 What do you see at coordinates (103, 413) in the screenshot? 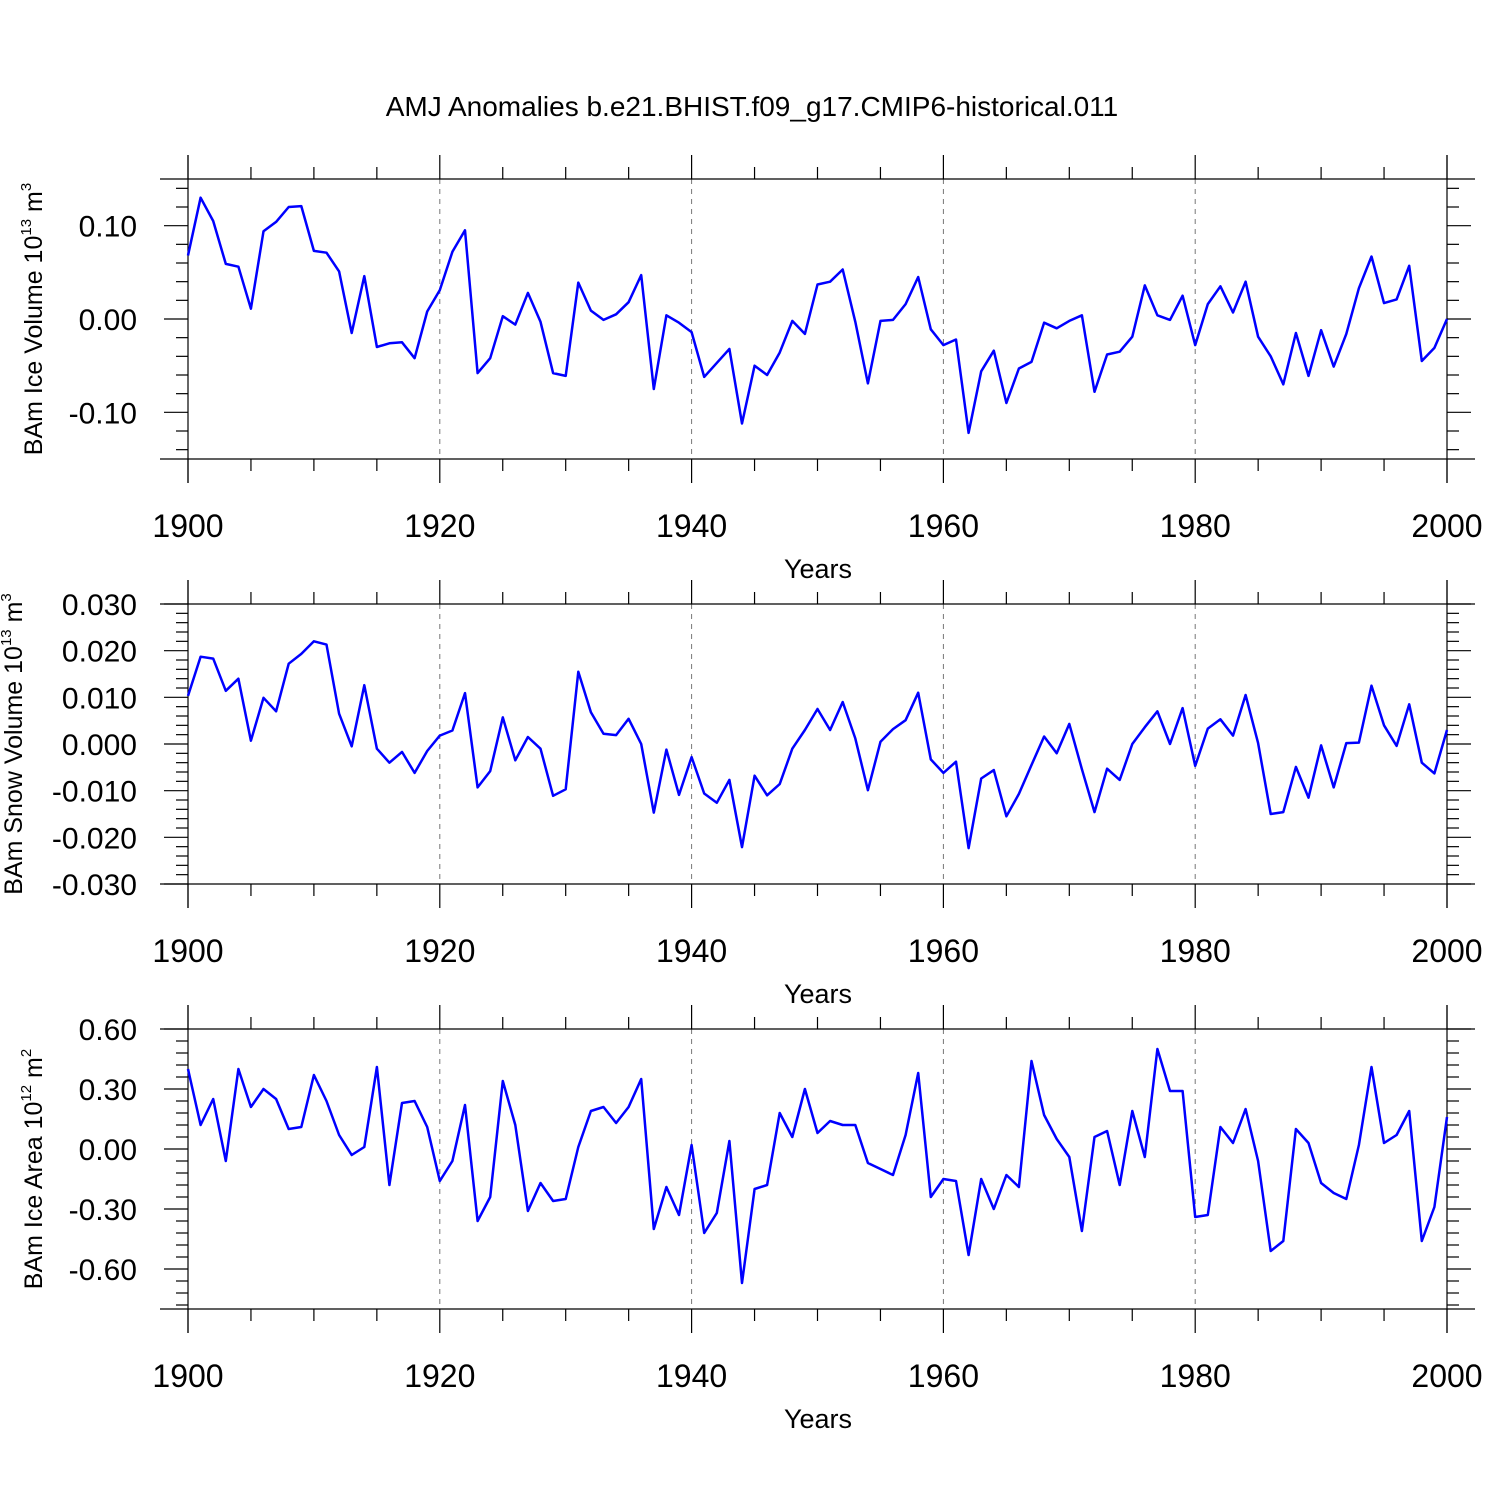
I see `y-tick-label: -0.10` at bounding box center [103, 413].